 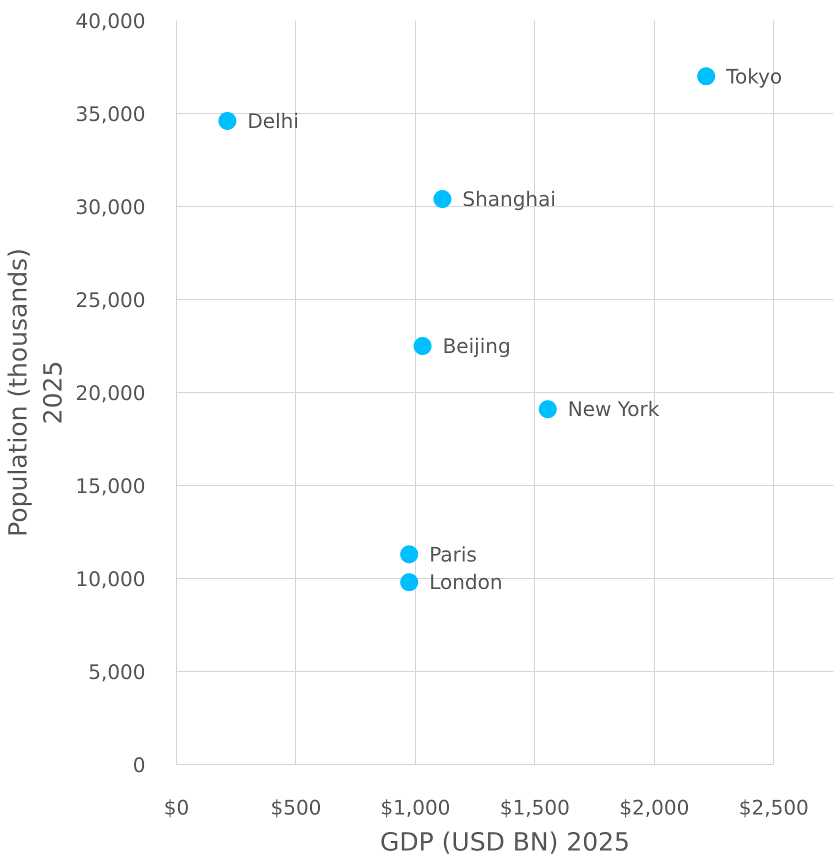 What do you see at coordinates (111, 579) in the screenshot?
I see `y-tick-label: 10,000` at bounding box center [111, 579].